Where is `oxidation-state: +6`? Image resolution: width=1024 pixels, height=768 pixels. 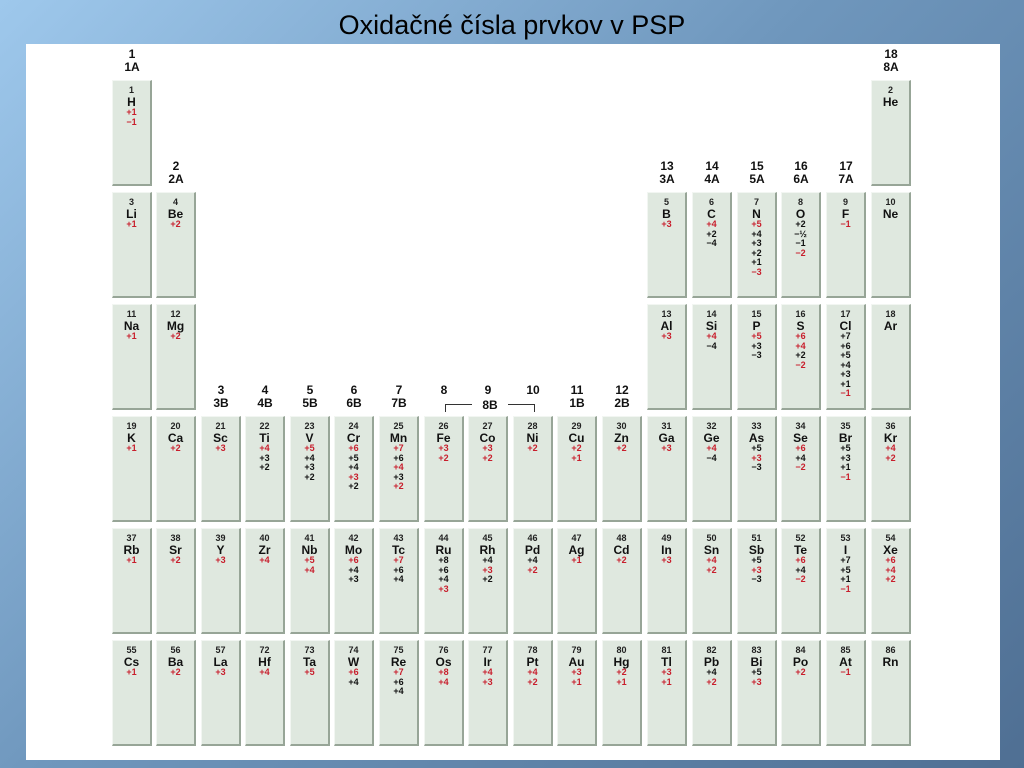
oxidation-state: +6 is located at coordinates (398, 681).